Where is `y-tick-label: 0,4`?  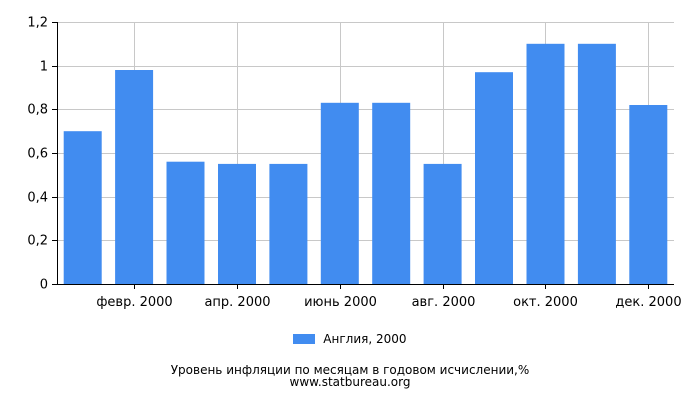 y-tick-label: 0,4 is located at coordinates (37, 198).